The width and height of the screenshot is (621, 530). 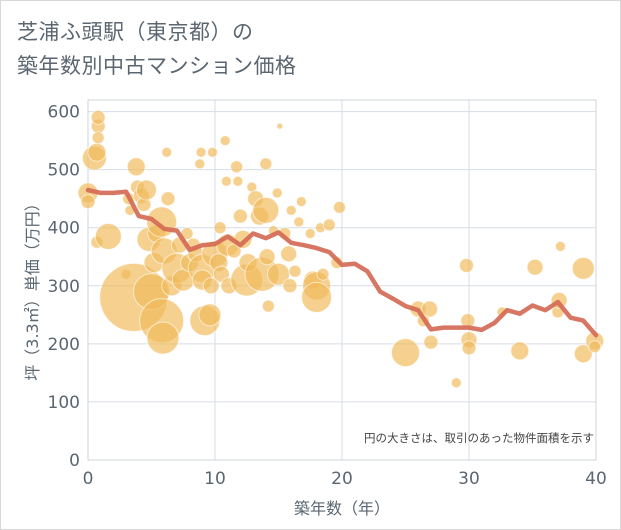 I want to click on x-tick-label: 20, so click(x=342, y=479).